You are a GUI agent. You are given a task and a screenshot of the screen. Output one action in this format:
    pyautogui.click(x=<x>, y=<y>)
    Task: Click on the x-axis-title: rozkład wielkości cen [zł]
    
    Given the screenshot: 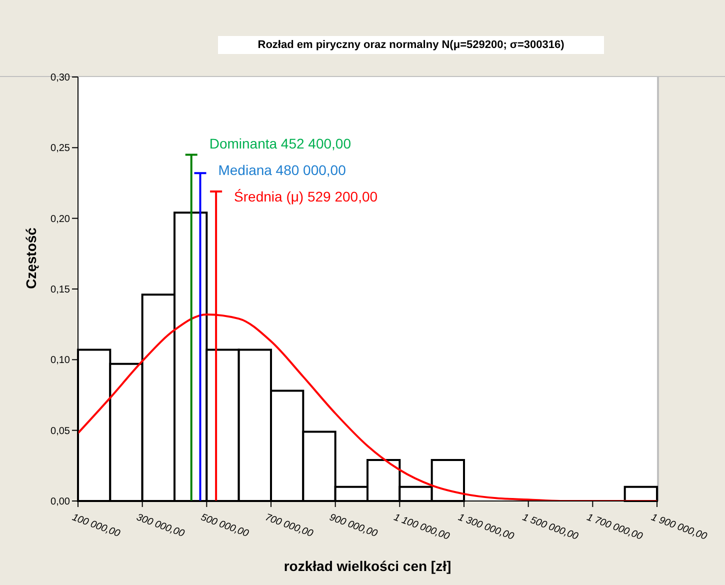 What is the action you would take?
    pyautogui.click(x=368, y=566)
    